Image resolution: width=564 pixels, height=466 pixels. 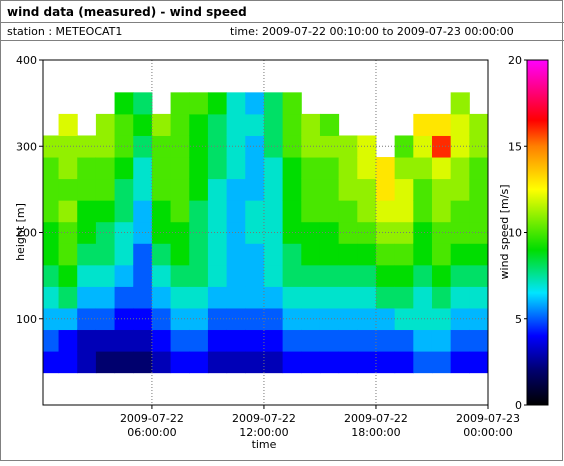 I want to click on colorbar-tick-label: 15, so click(x=515, y=146).